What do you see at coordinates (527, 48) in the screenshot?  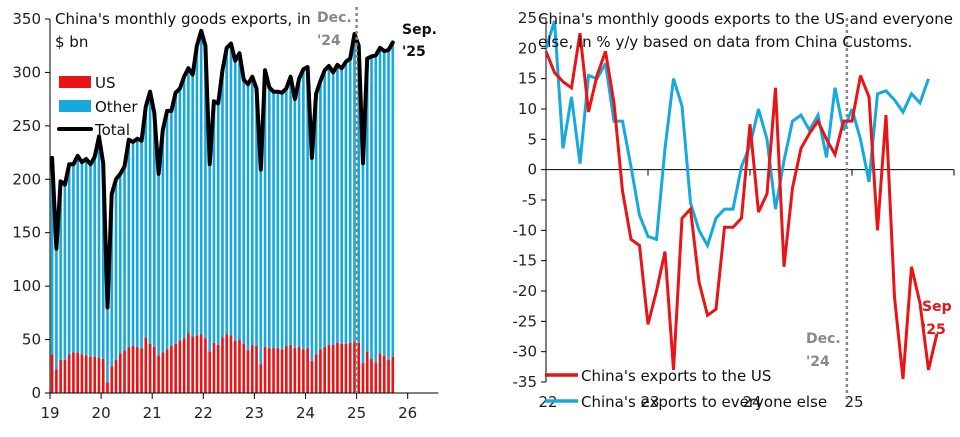 I see `y-tick-label: 20` at bounding box center [527, 48].